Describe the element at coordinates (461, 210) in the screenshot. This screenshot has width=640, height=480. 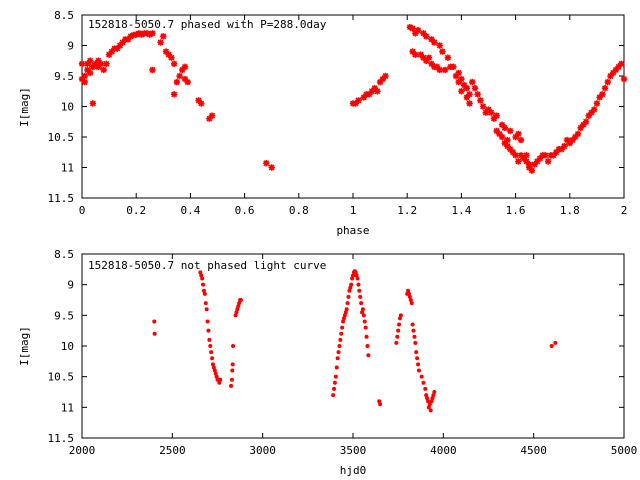
I see `x-tick-label: 1.4` at that location.